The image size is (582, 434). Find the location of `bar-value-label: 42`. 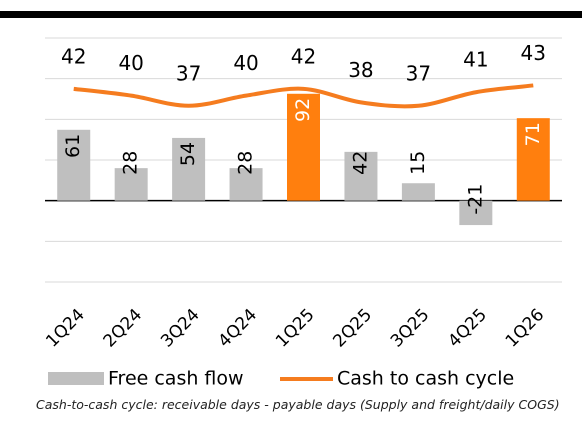

bar-value-label: 42 is located at coordinates (360, 163).